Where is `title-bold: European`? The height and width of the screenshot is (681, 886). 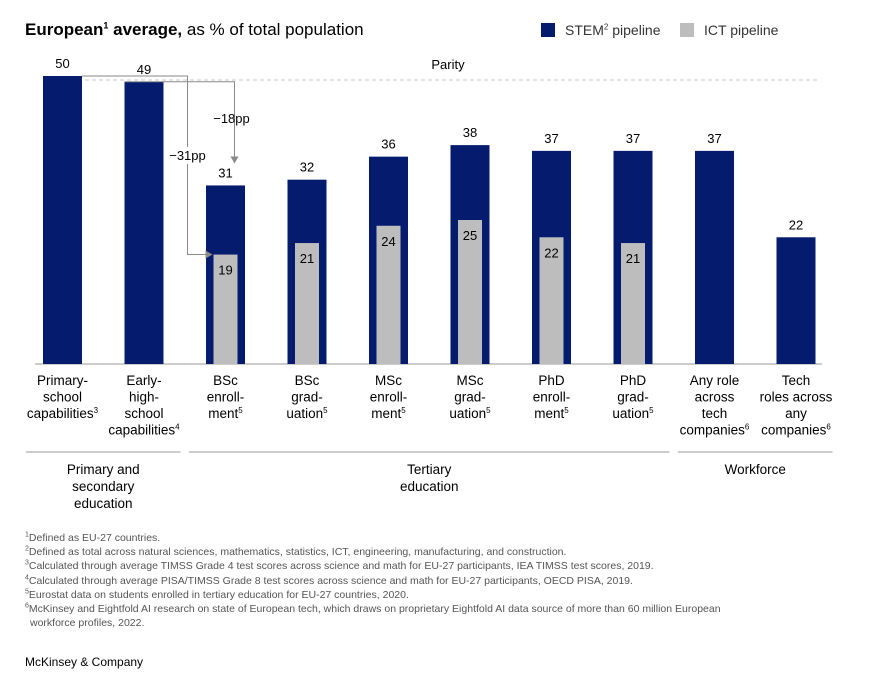 title-bold: European is located at coordinates (64, 29).